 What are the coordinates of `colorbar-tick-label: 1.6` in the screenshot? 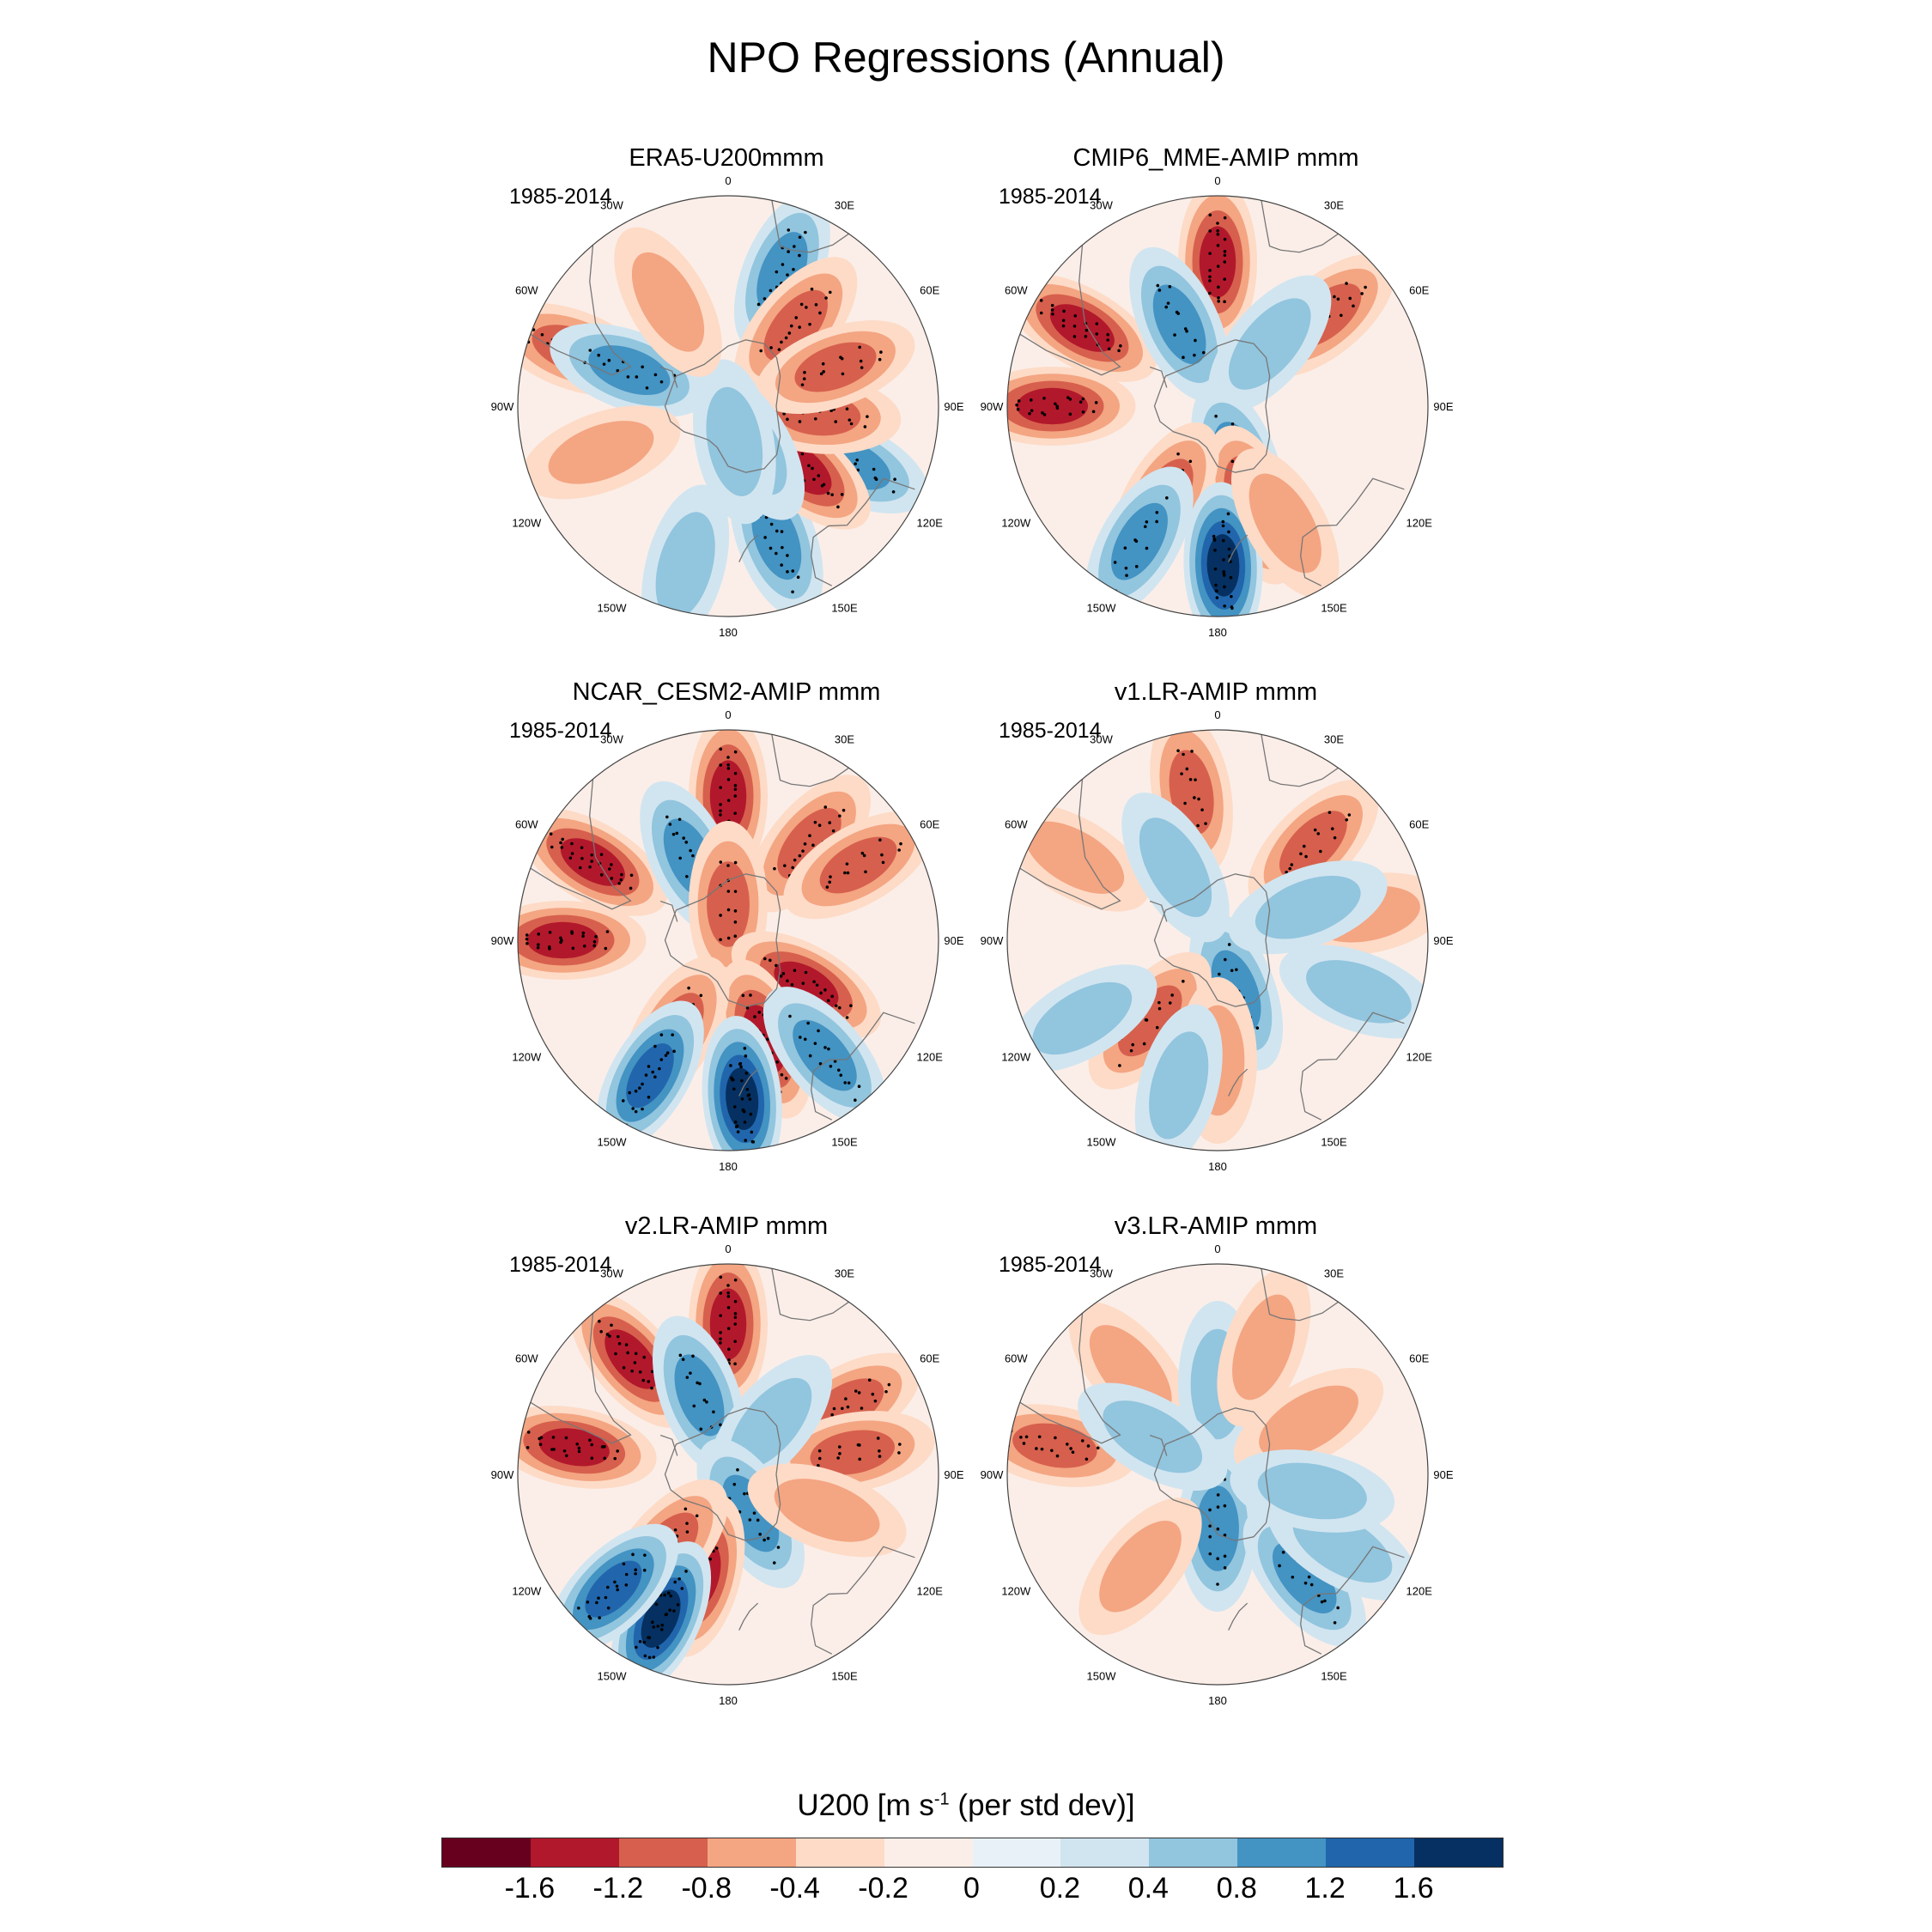 It's located at (1414, 1888).